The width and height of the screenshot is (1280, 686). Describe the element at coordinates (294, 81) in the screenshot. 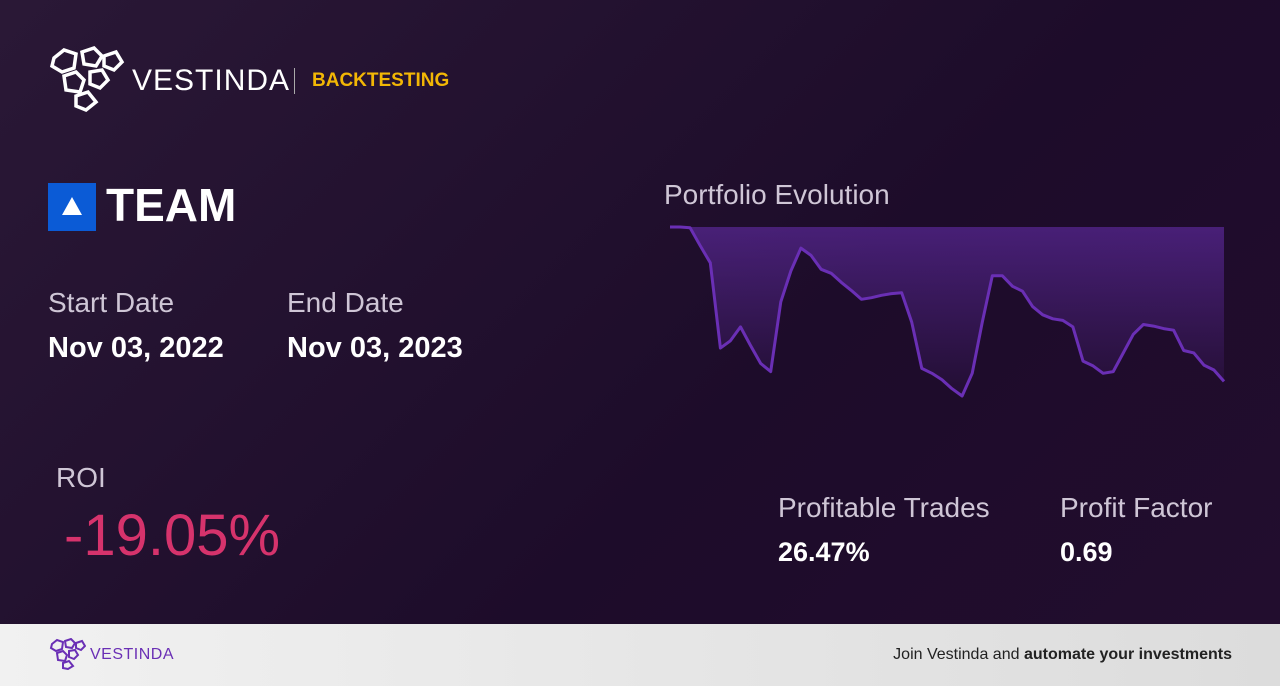

I see `divider` at that location.